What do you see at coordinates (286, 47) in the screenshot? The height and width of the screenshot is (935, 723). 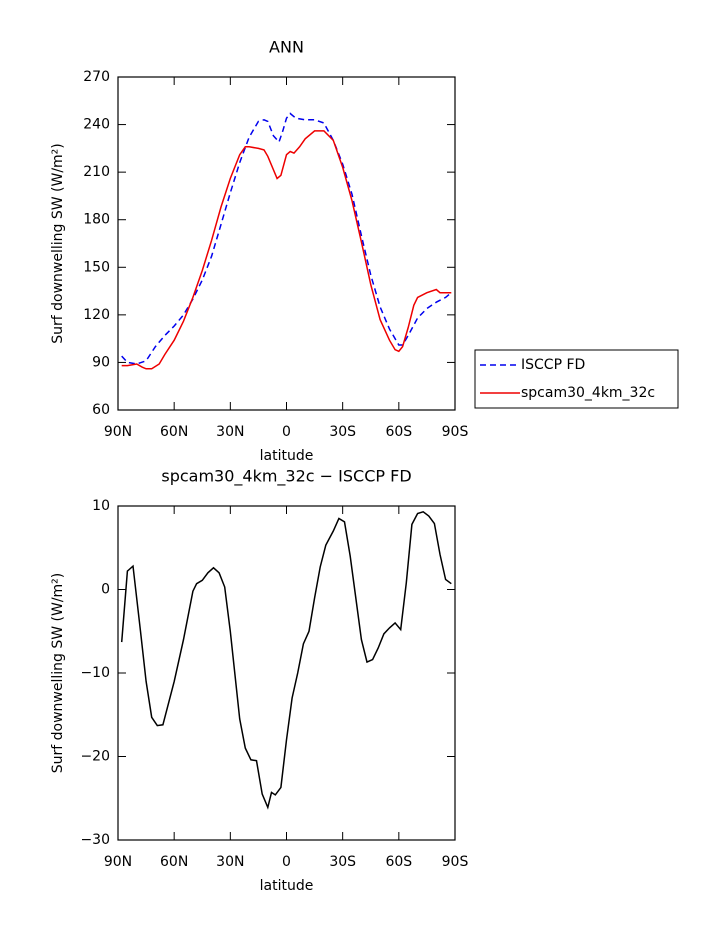 I see `chart-title: ANN` at bounding box center [286, 47].